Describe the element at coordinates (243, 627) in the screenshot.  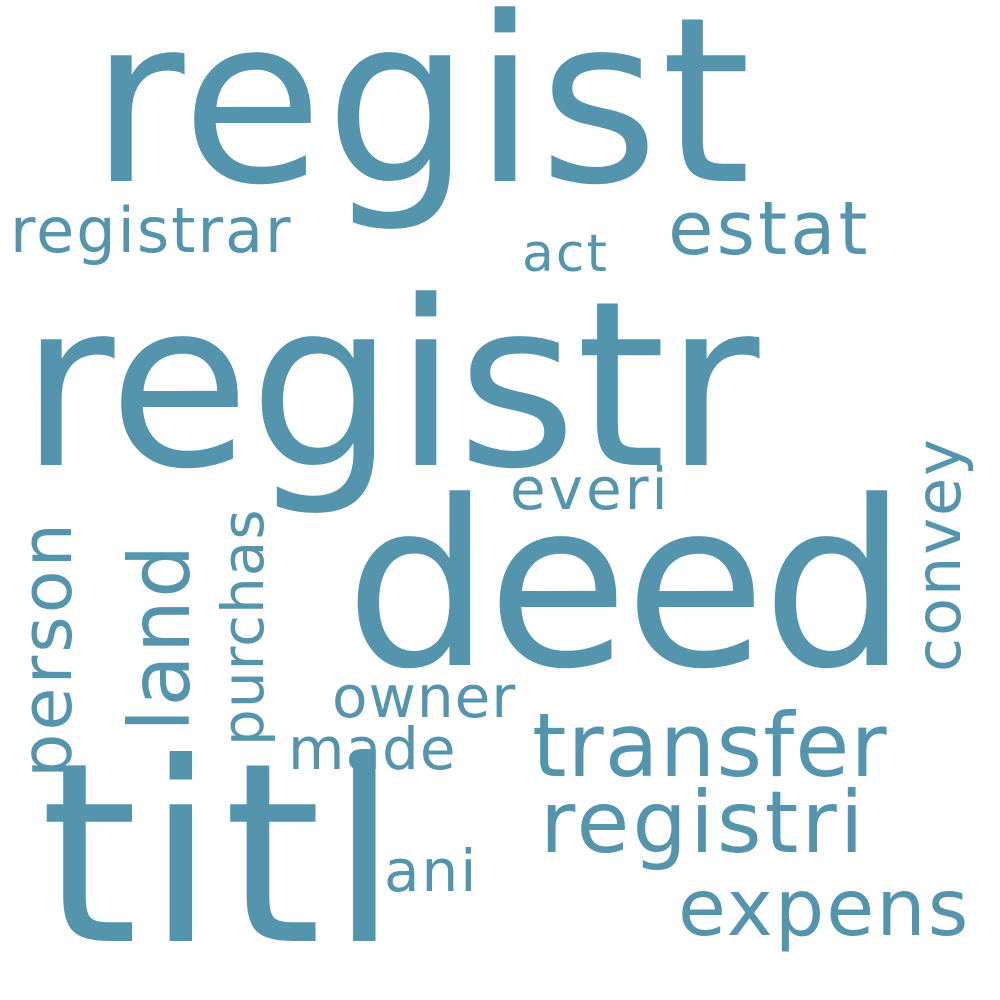
I see `word-purchas: purchas` at that location.